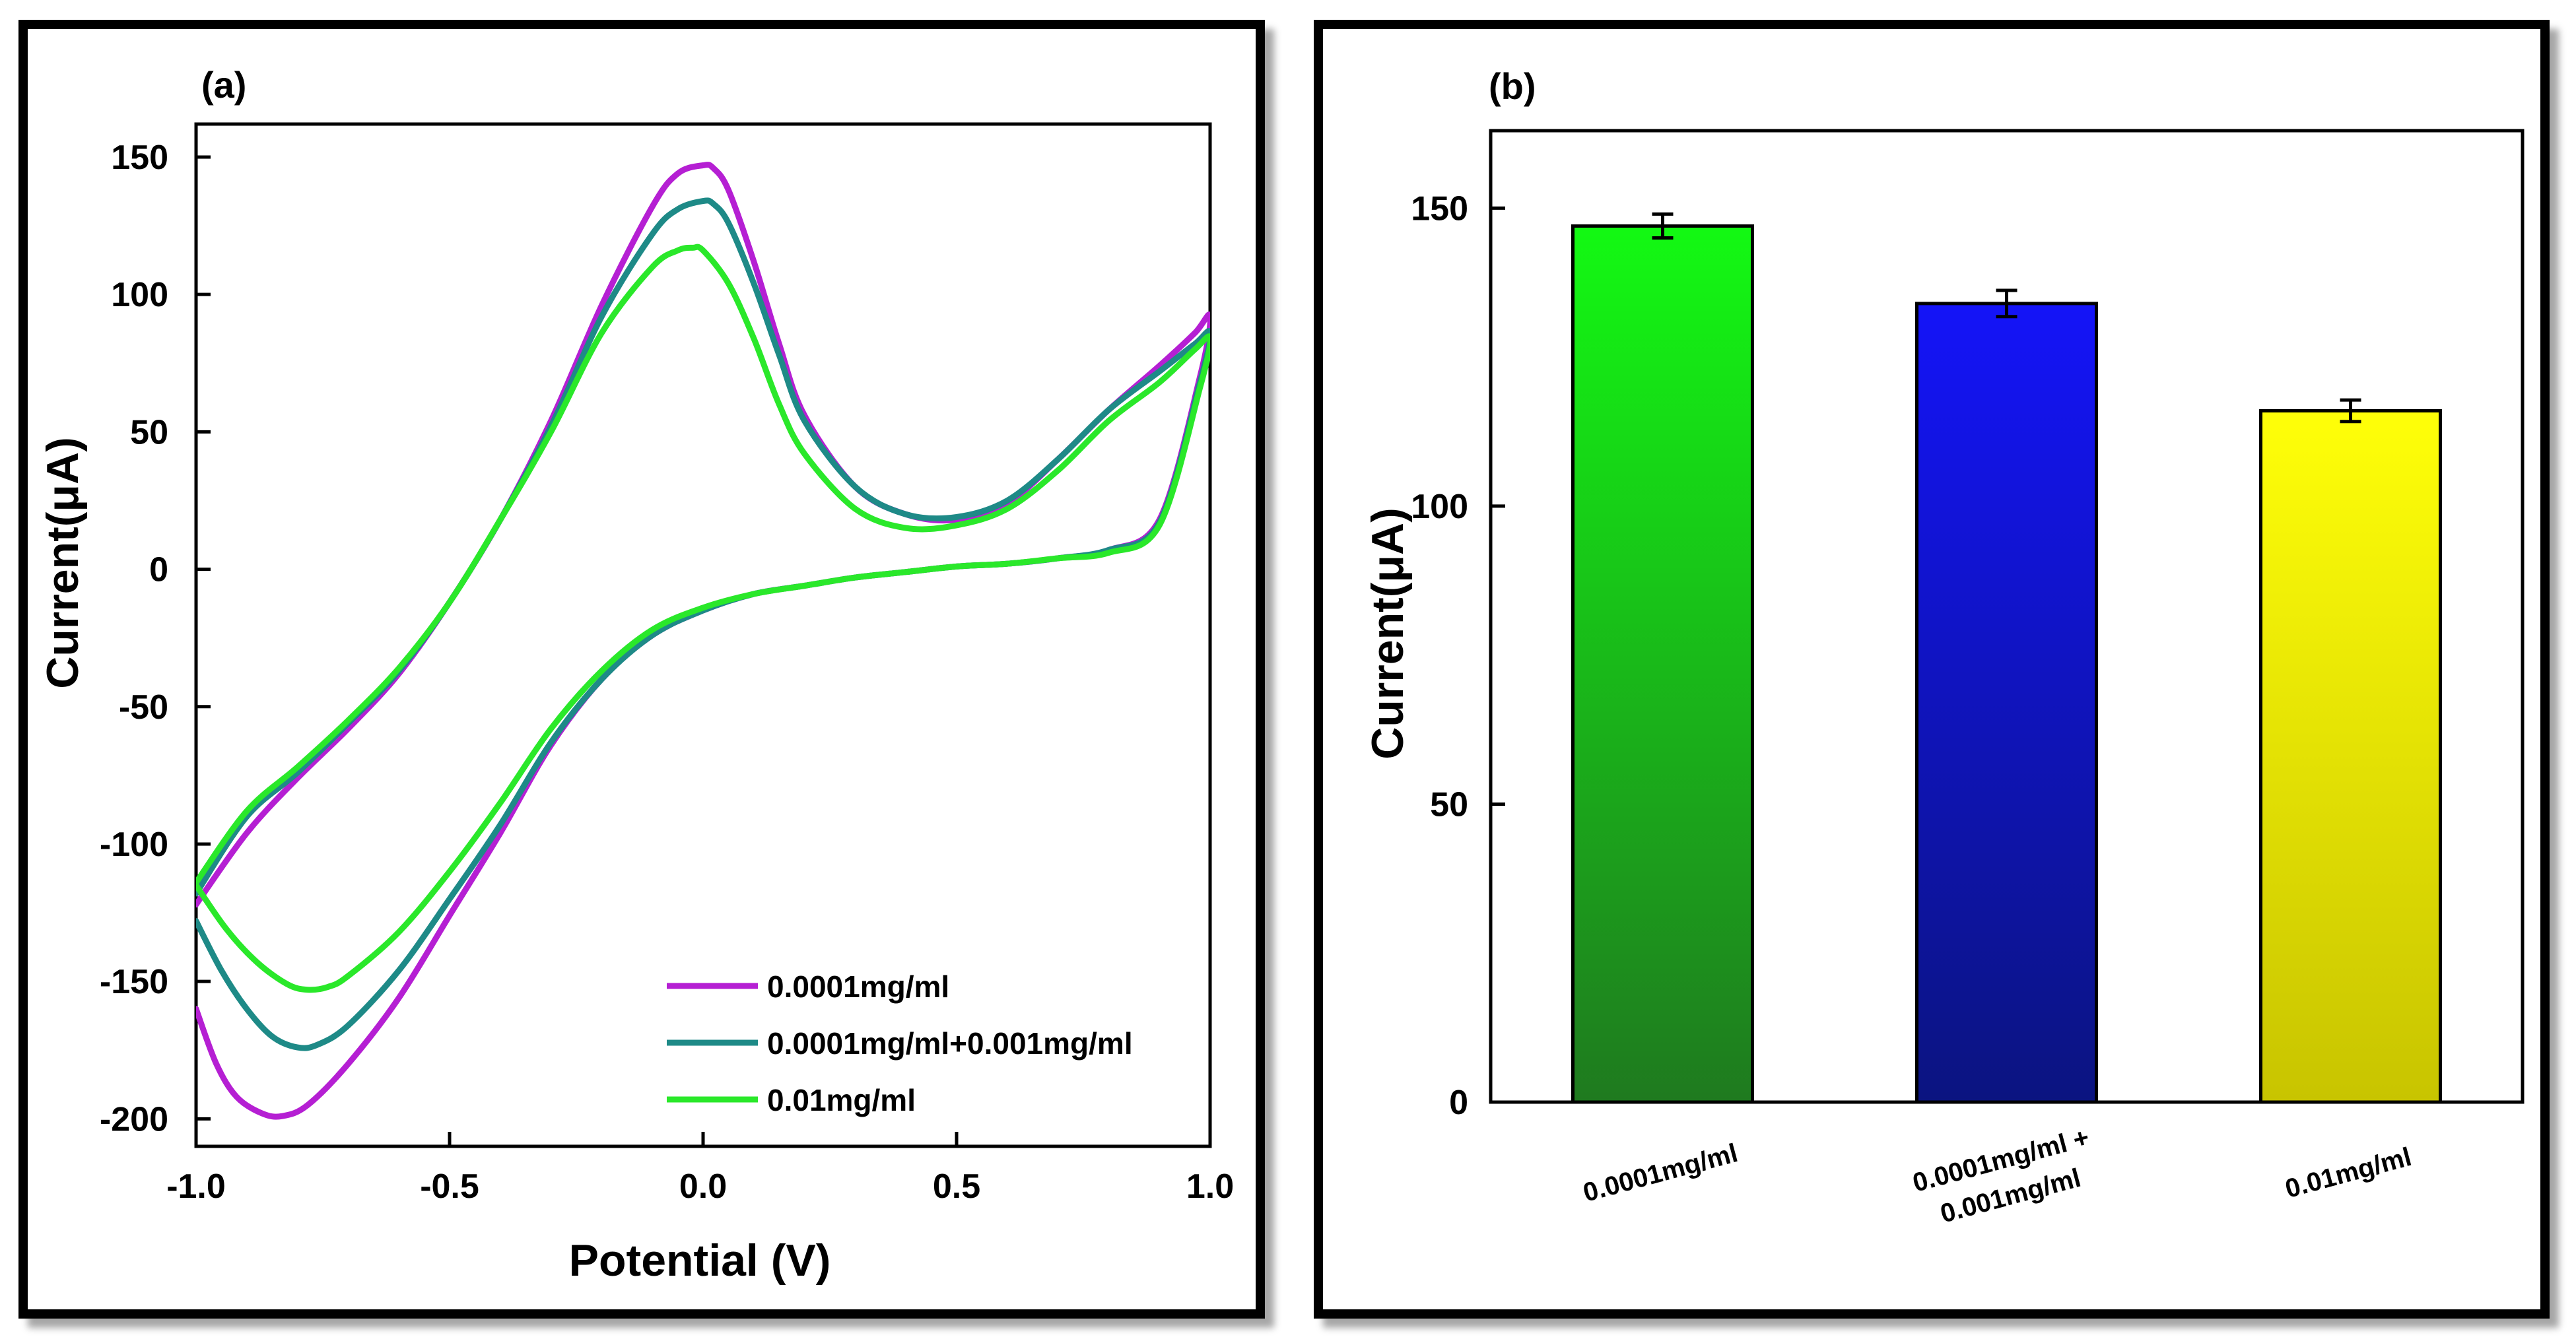  Describe the element at coordinates (139, 158) in the screenshot. I see `cv-y-tick-label: 150` at that location.